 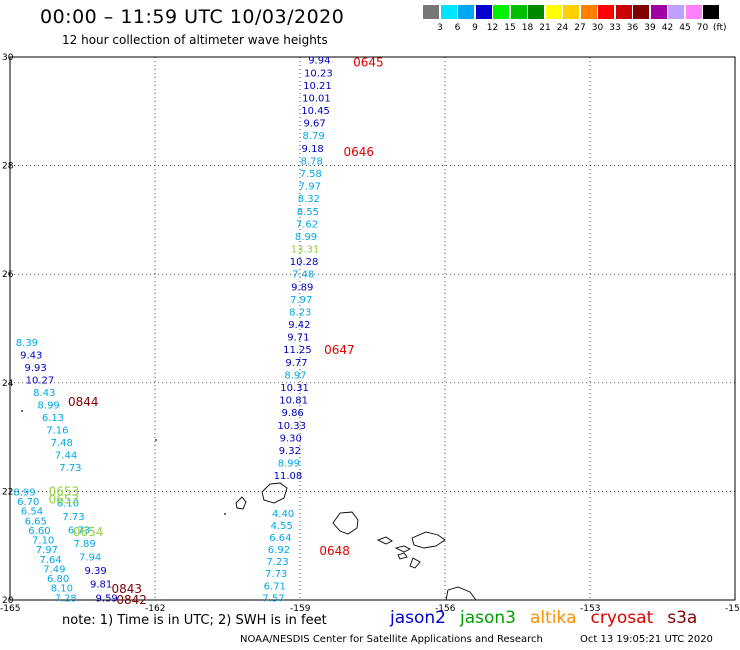 What do you see at coordinates (293, 413) in the screenshot?
I see `track-value: 9.86` at bounding box center [293, 413].